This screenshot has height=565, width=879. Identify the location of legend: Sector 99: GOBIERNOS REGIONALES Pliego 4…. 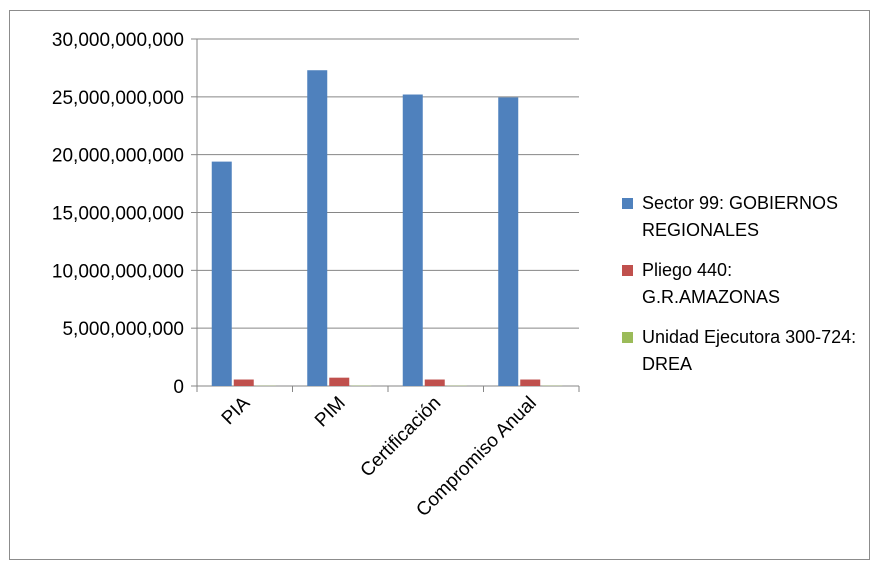
(747, 290).